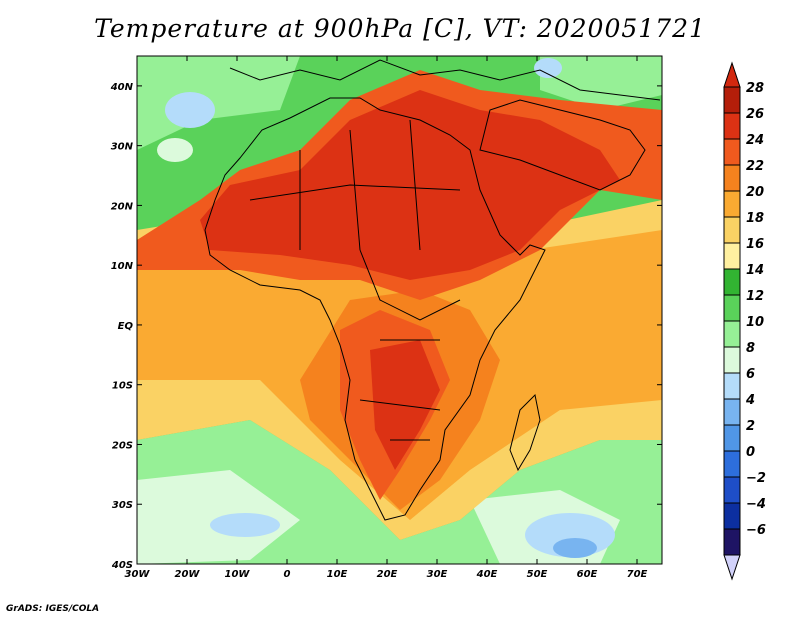 Image resolution: width=800 pixels, height=618 pixels. I want to click on lat-tick-label: EQ, so click(126, 326).